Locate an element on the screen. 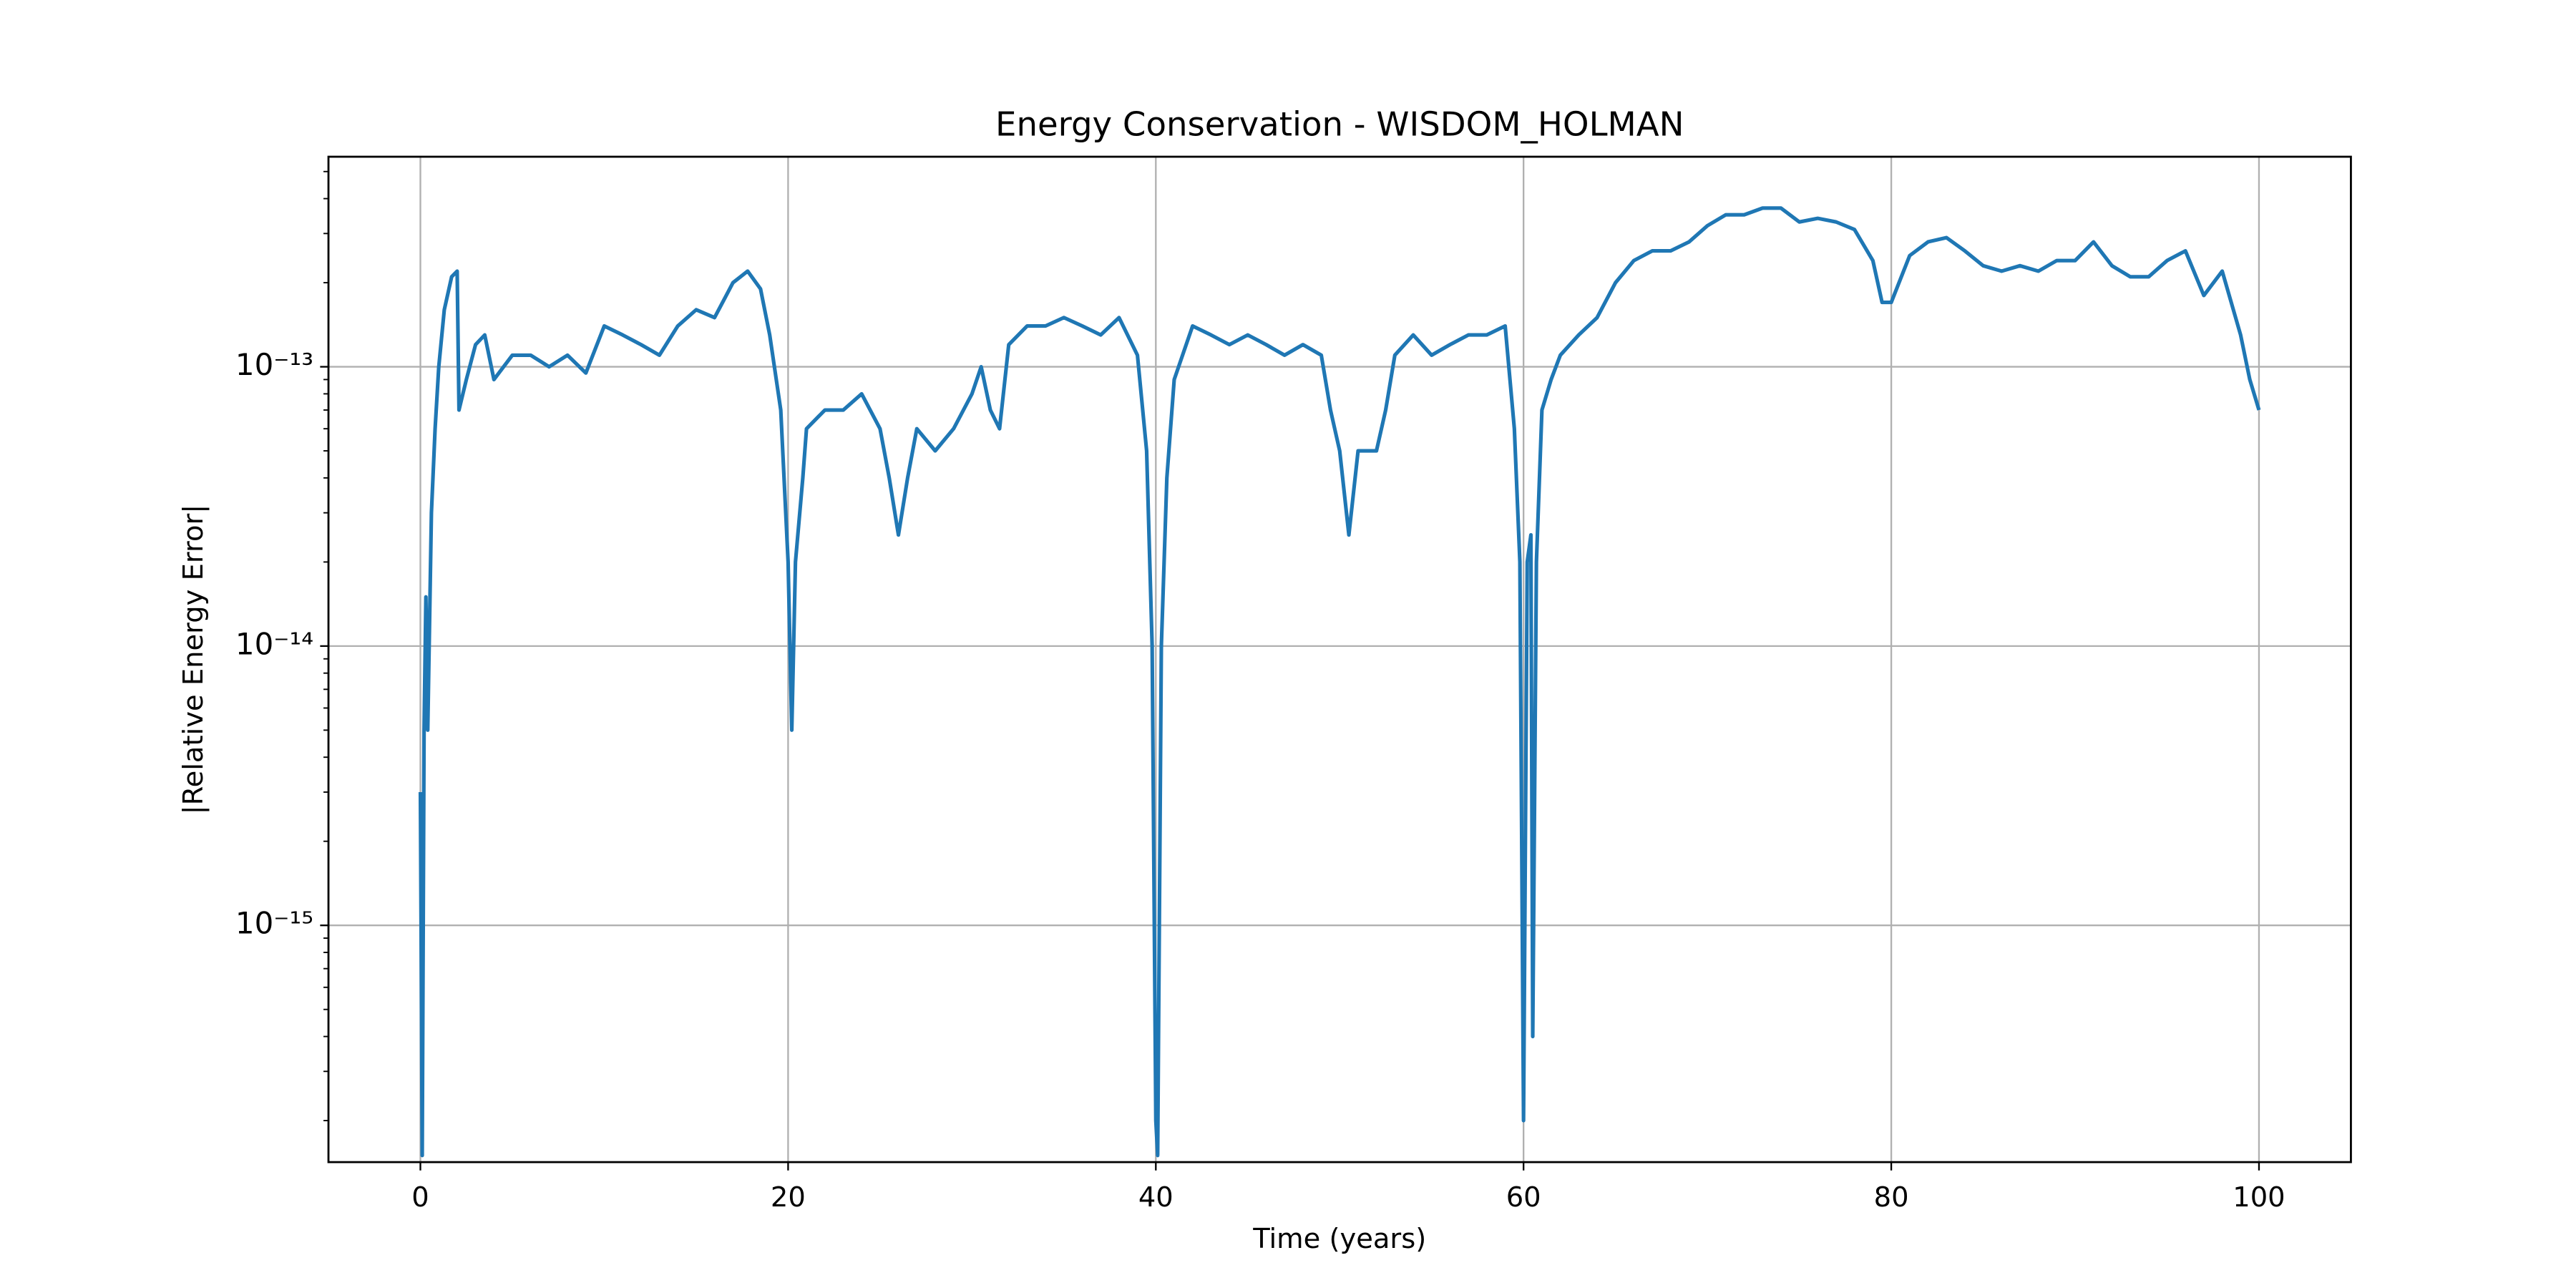 Image resolution: width=2576 pixels, height=1288 pixels. x-tick-label: 80 is located at coordinates (1891, 1197).